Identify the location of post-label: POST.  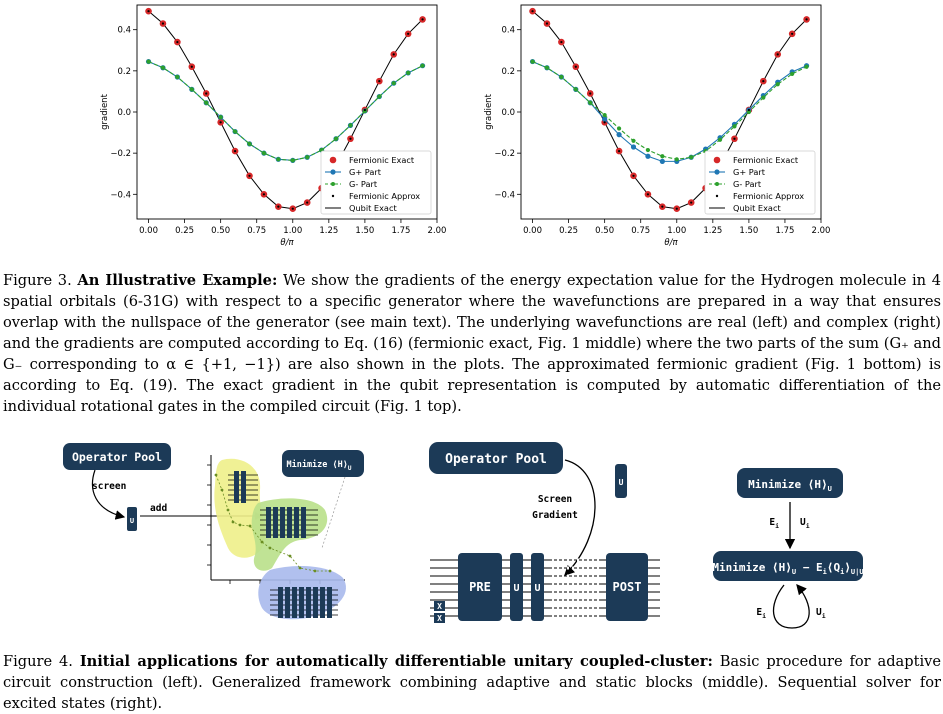
(627, 587).